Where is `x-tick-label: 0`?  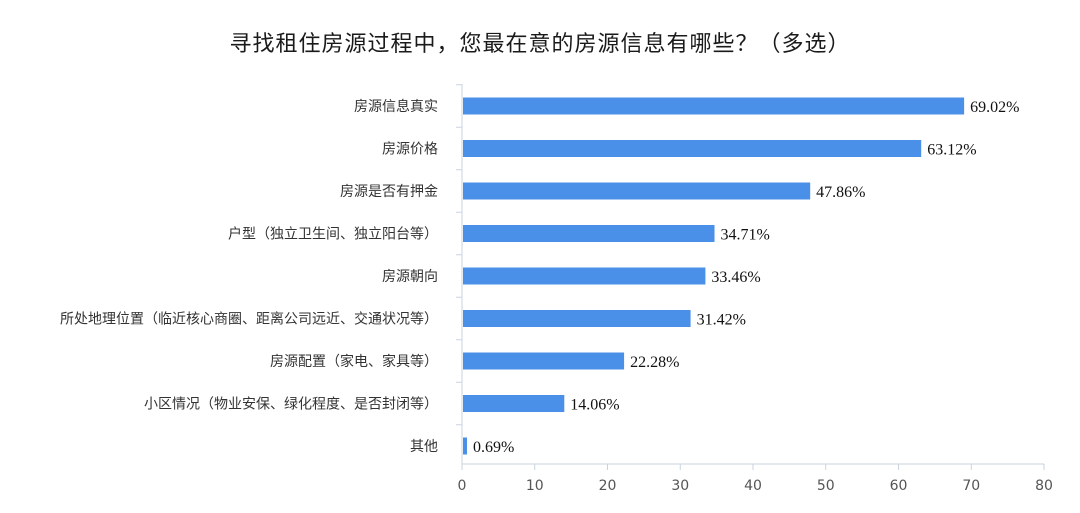 x-tick-label: 0 is located at coordinates (462, 486).